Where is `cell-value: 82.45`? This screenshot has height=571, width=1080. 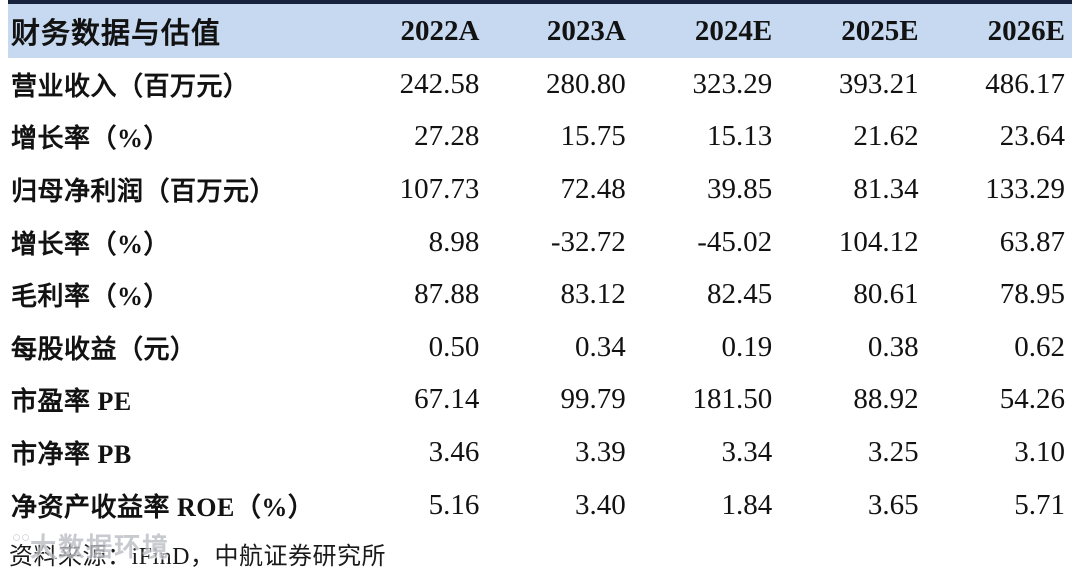
cell-value: 82.45 is located at coordinates (739, 294).